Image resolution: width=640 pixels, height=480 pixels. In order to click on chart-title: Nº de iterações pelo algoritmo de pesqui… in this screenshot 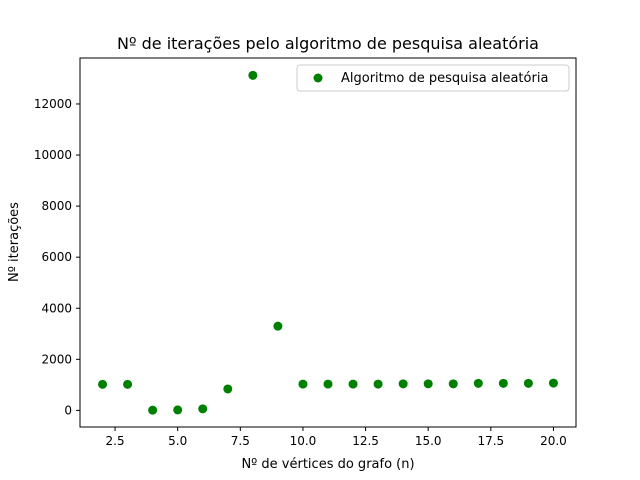, I will do `click(328, 43)`.